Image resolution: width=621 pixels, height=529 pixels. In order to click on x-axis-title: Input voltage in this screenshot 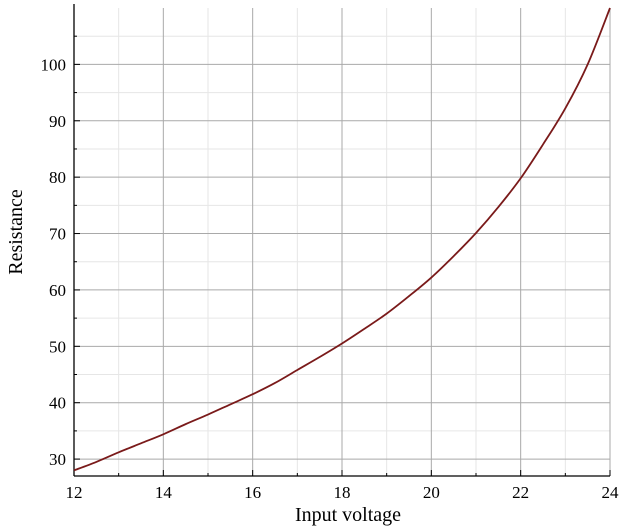, I will do `click(348, 515)`.